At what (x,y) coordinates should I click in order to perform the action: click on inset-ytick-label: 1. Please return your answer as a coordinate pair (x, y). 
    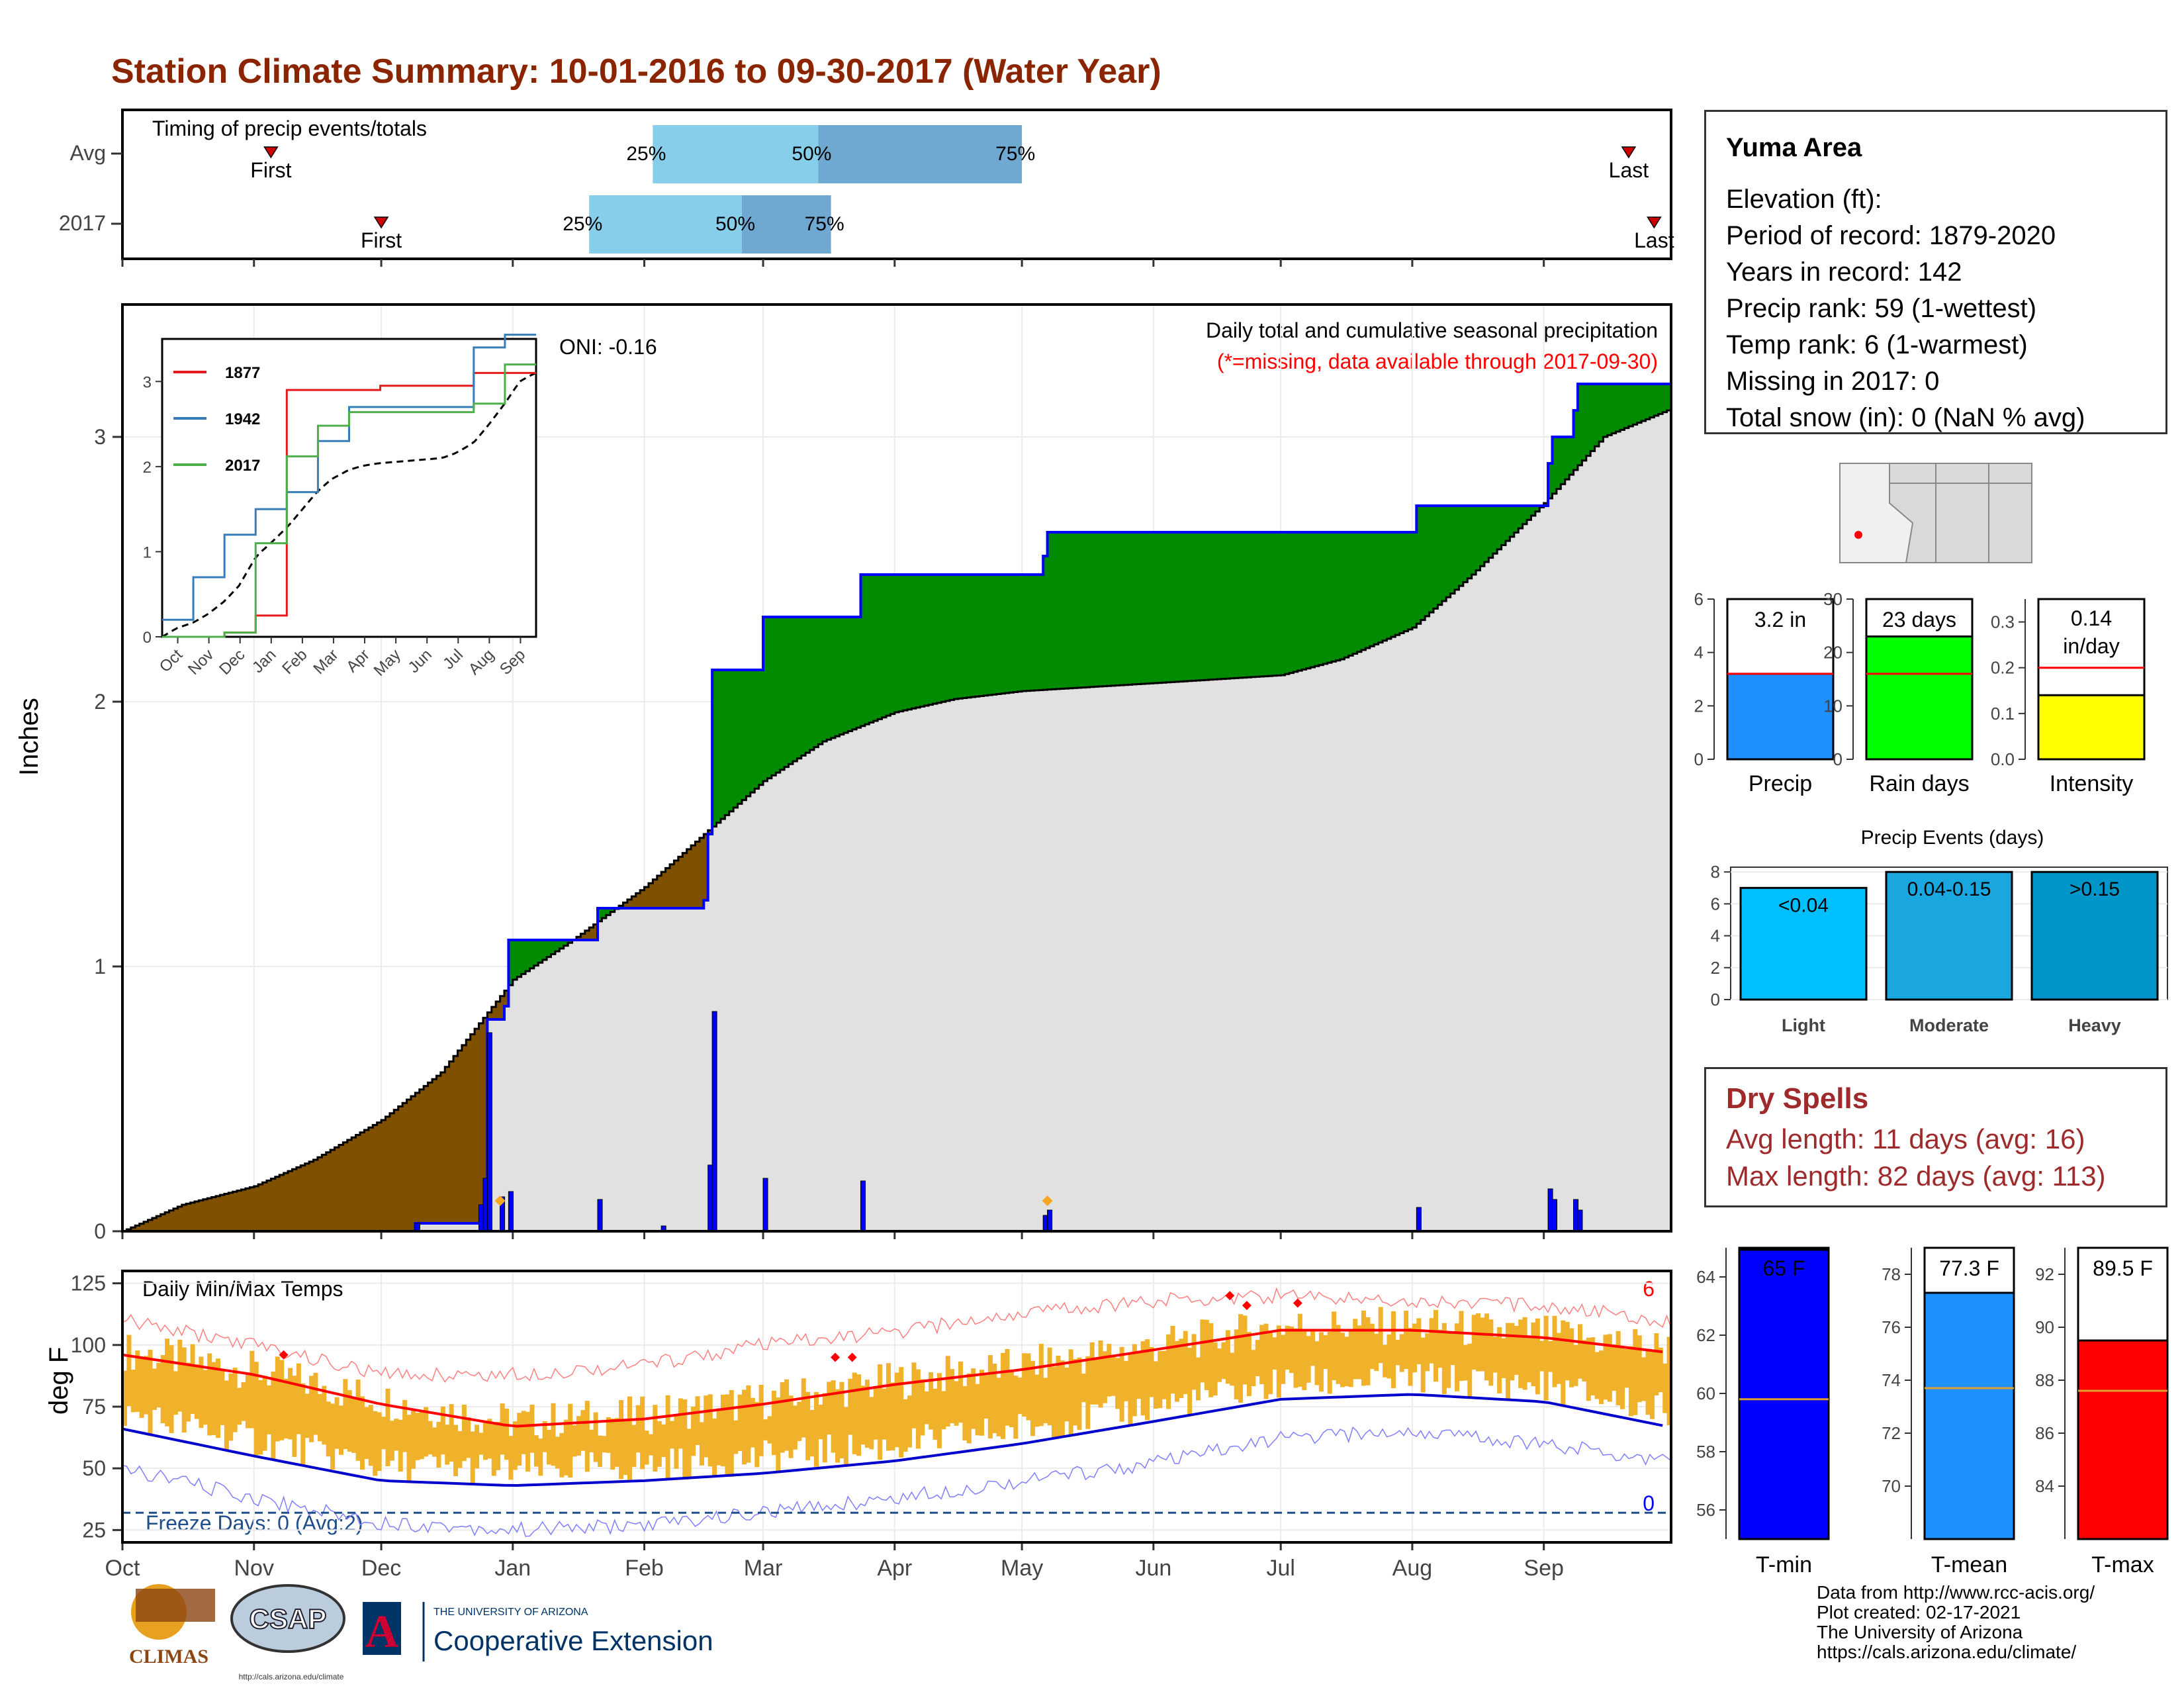
    Looking at the image, I should click on (147, 552).